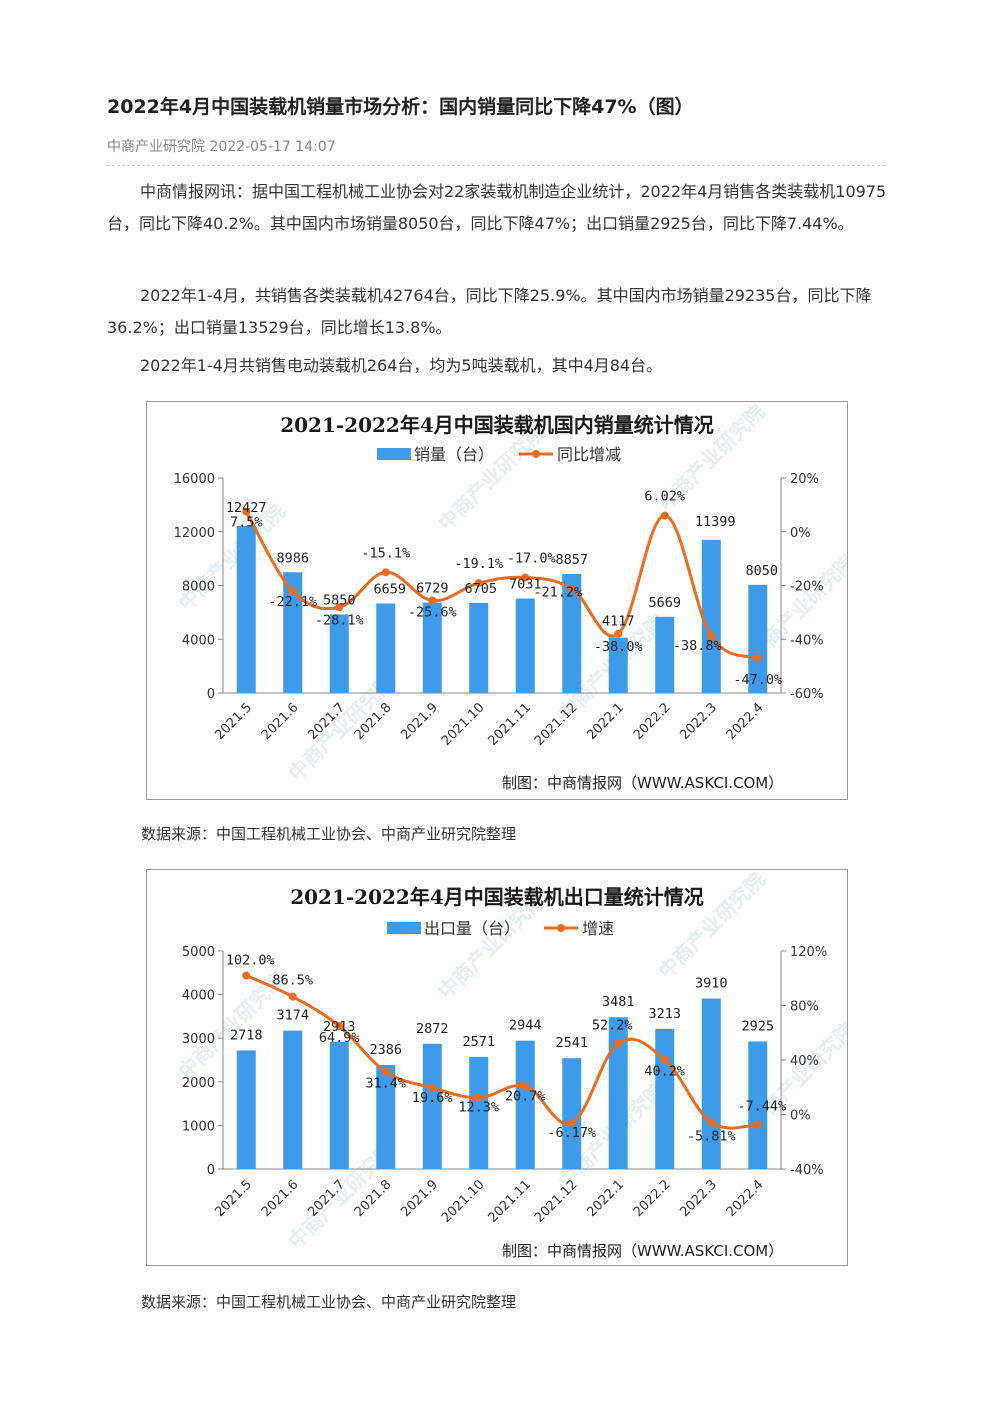  What do you see at coordinates (612, 1025) in the screenshot?
I see `line-value-label: 52.2%` at bounding box center [612, 1025].